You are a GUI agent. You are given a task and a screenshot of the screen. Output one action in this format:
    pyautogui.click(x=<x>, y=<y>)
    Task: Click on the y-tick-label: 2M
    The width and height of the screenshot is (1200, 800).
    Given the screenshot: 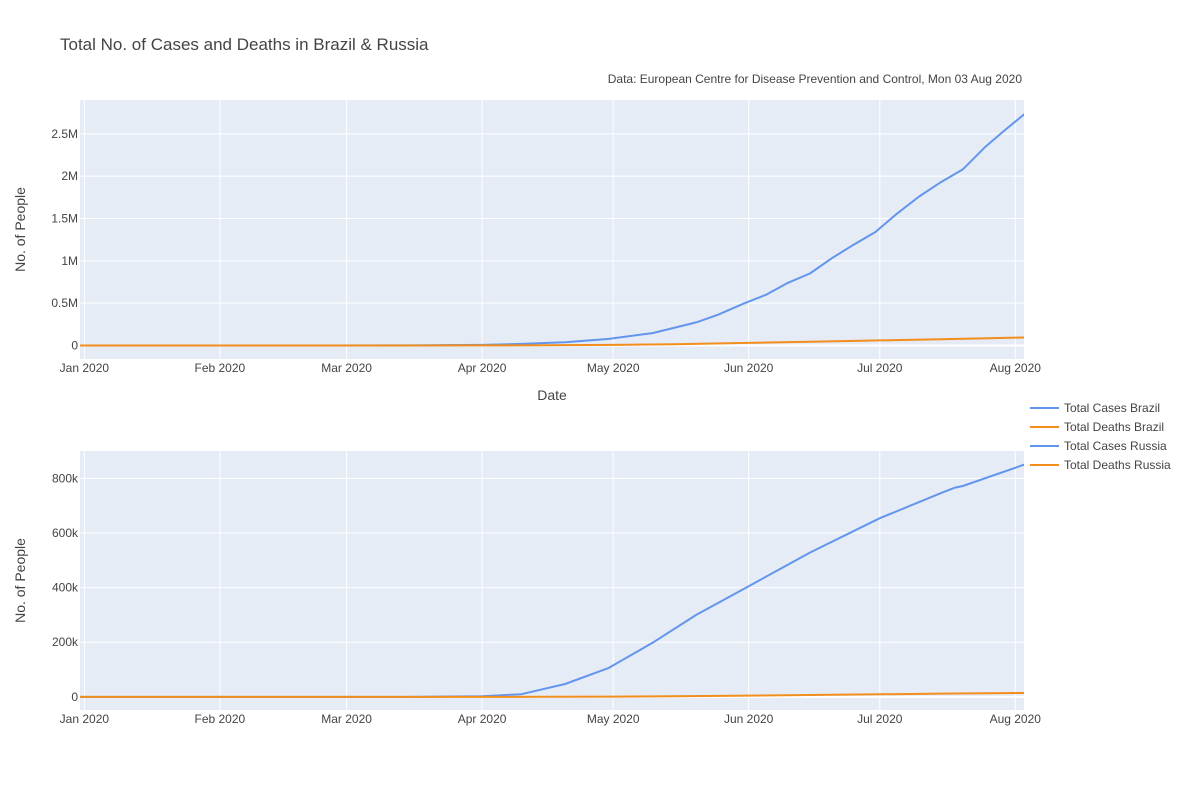 What is the action you would take?
    pyautogui.click(x=69, y=176)
    